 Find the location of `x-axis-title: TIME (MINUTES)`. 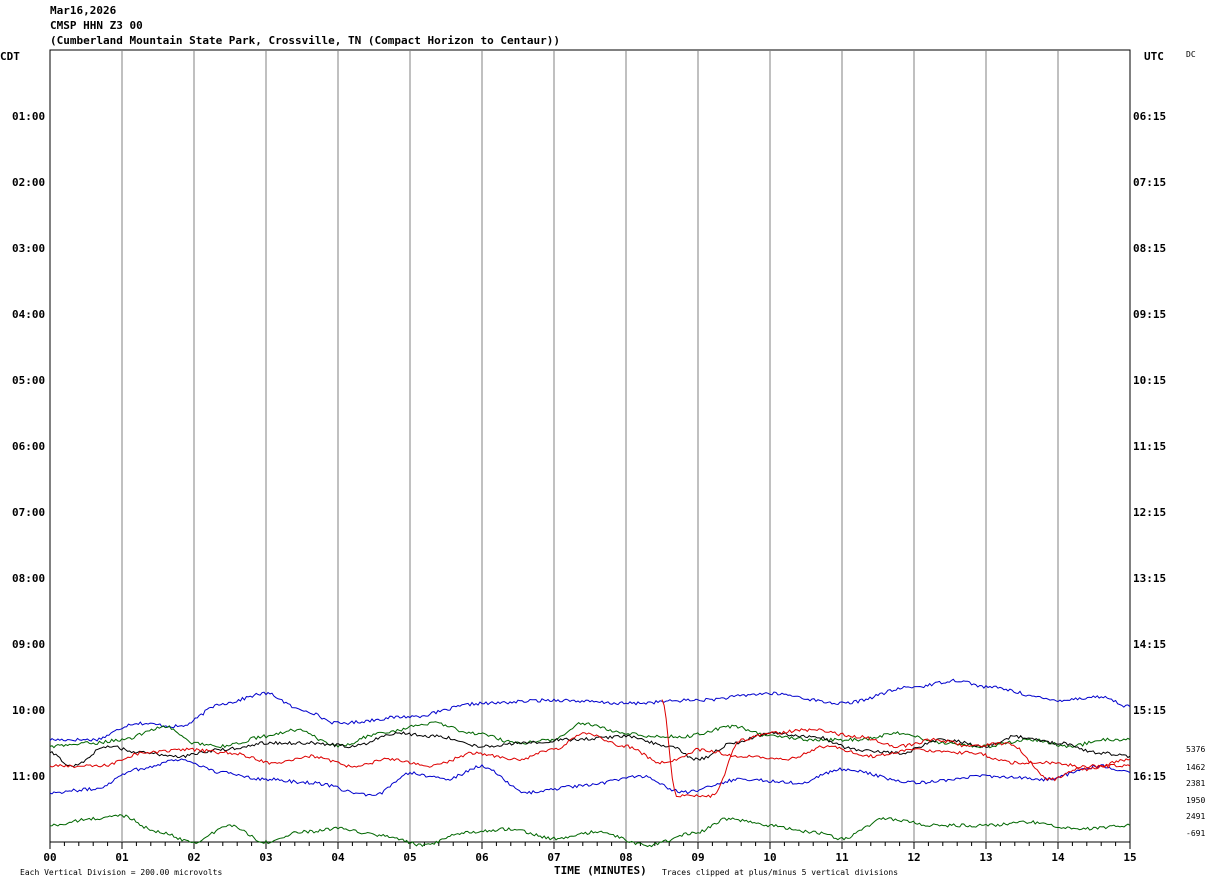

x-axis-title: TIME (MINUTES) is located at coordinates (600, 870).